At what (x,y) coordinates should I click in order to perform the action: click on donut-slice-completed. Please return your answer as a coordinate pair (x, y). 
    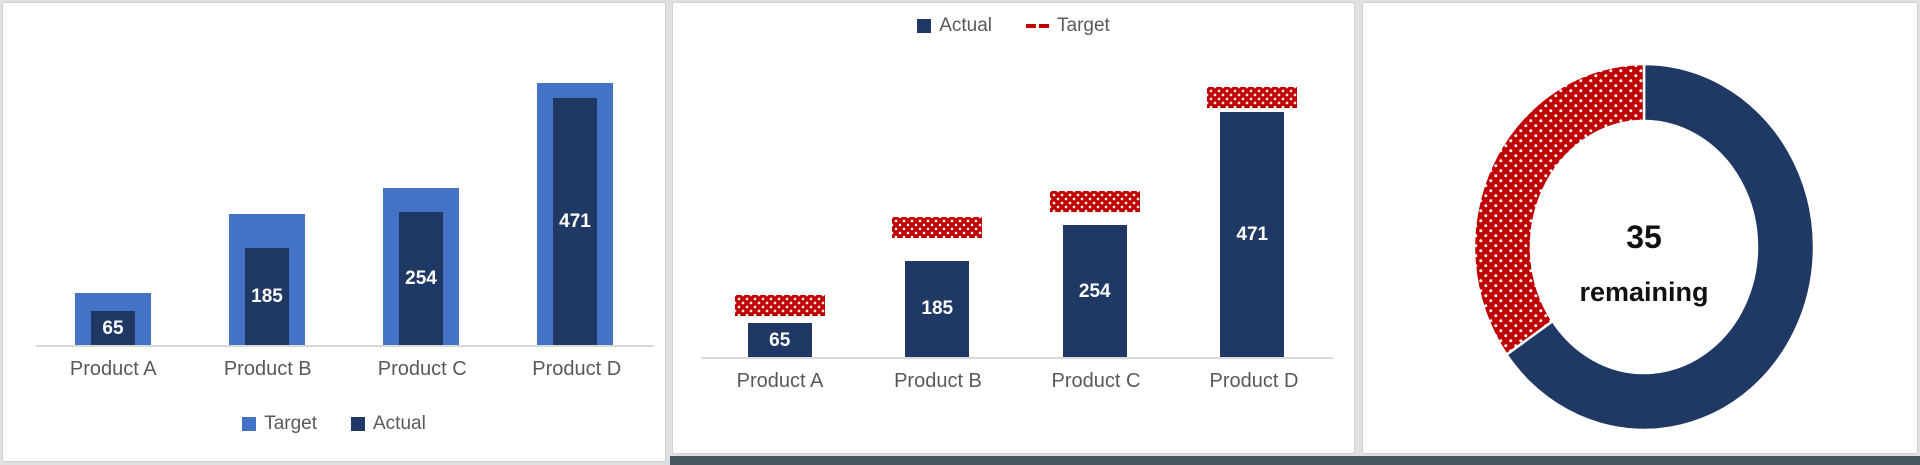
    Looking at the image, I should click on (1660, 247).